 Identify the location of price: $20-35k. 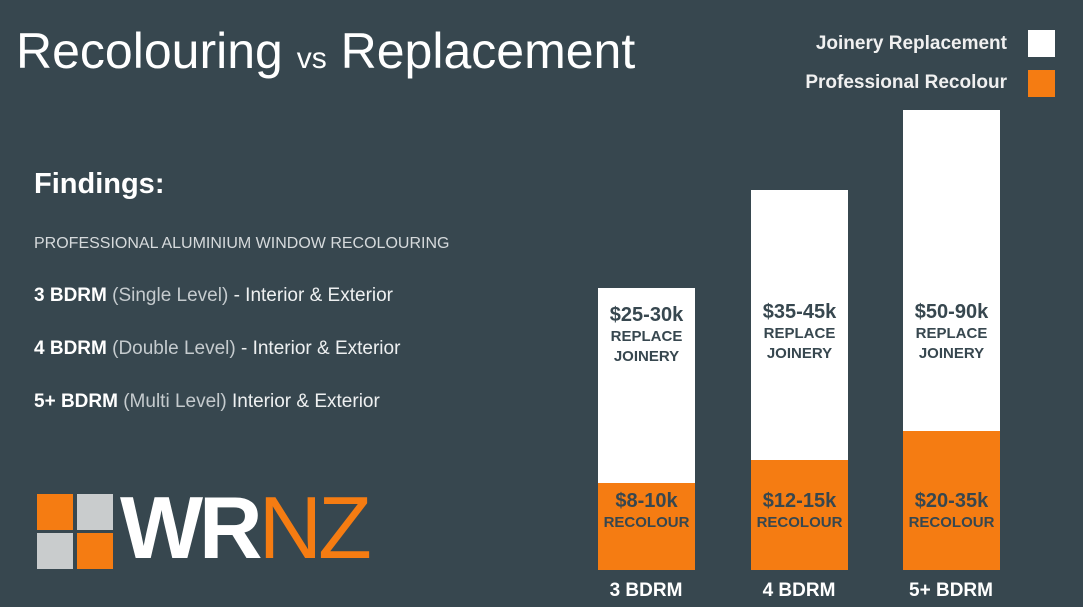
(951, 501).